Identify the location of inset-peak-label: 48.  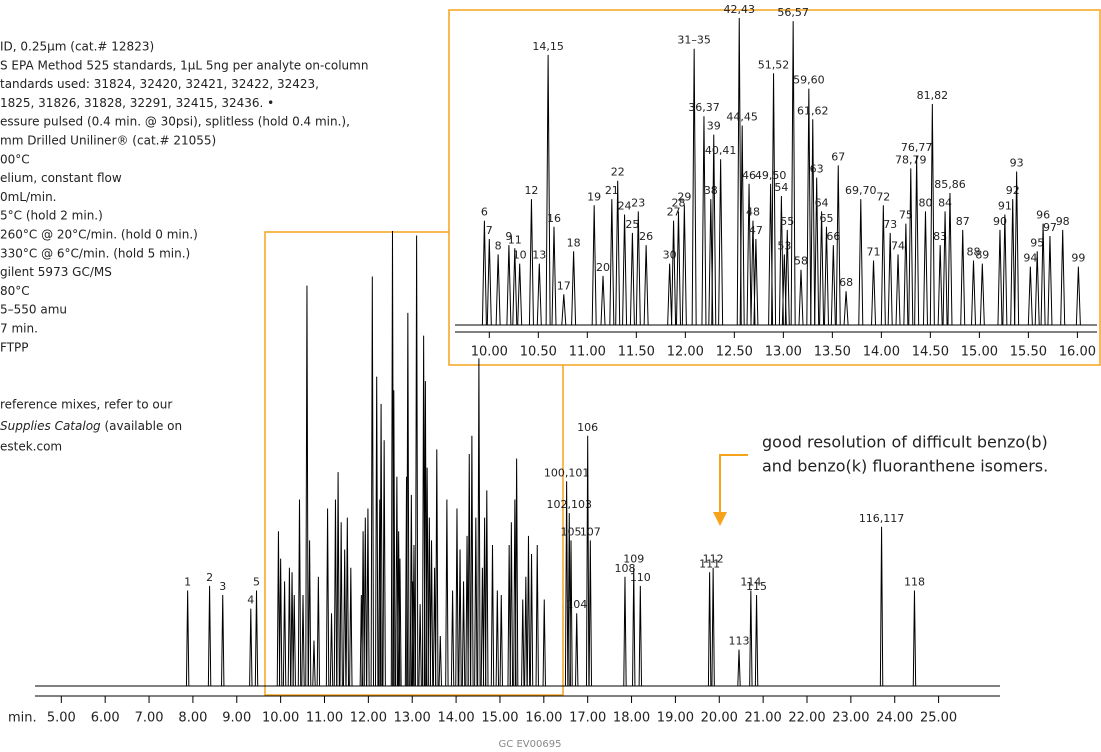
(753, 212).